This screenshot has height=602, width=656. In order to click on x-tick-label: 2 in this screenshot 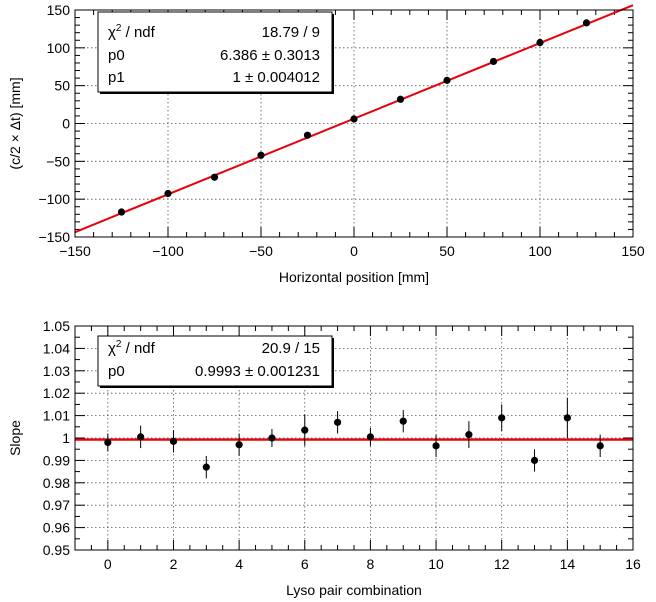, I will do `click(174, 564)`.